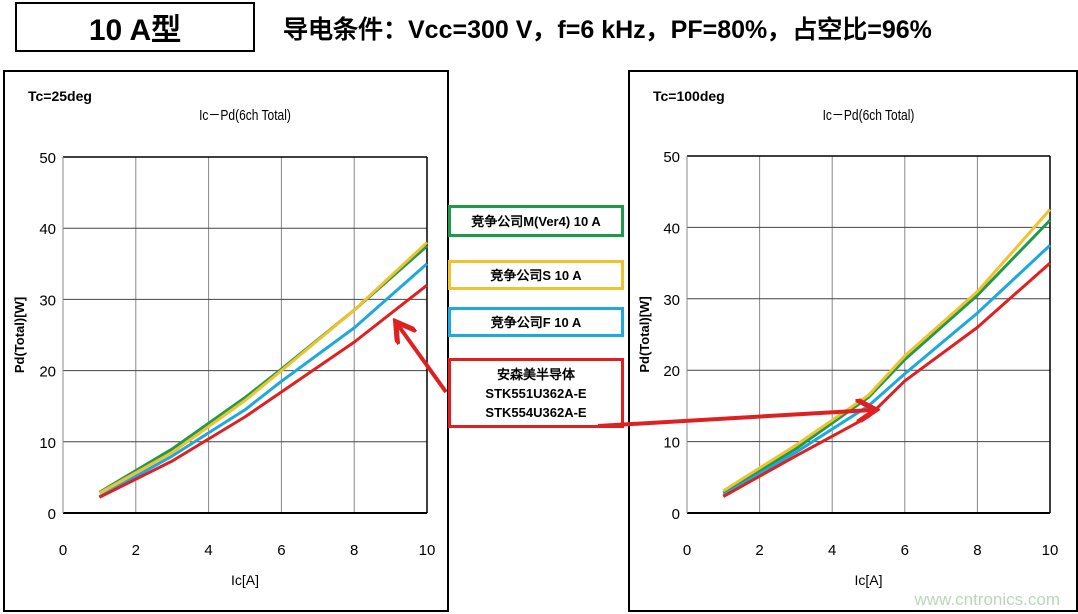  What do you see at coordinates (536, 412) in the screenshot?
I see `legend-label: STK554U362A-E` at bounding box center [536, 412].